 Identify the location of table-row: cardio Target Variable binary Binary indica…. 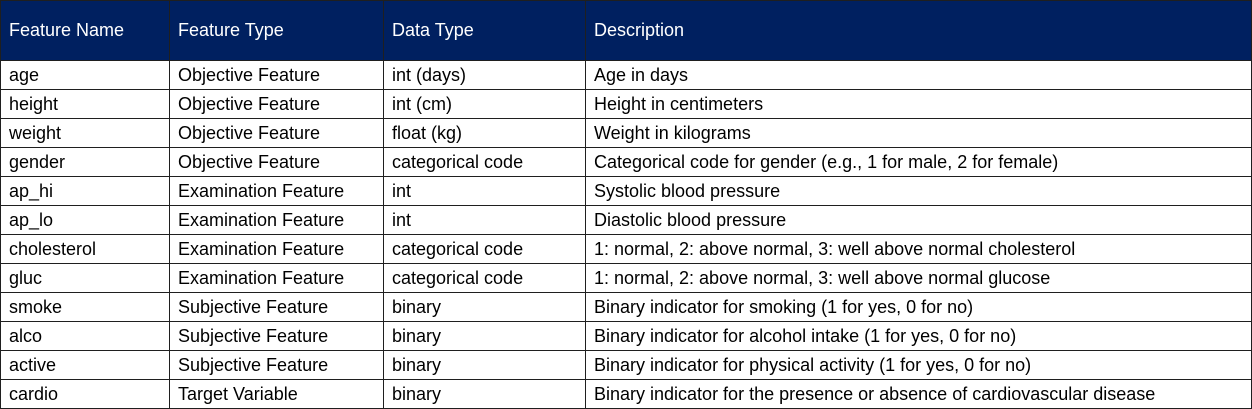
(626, 394).